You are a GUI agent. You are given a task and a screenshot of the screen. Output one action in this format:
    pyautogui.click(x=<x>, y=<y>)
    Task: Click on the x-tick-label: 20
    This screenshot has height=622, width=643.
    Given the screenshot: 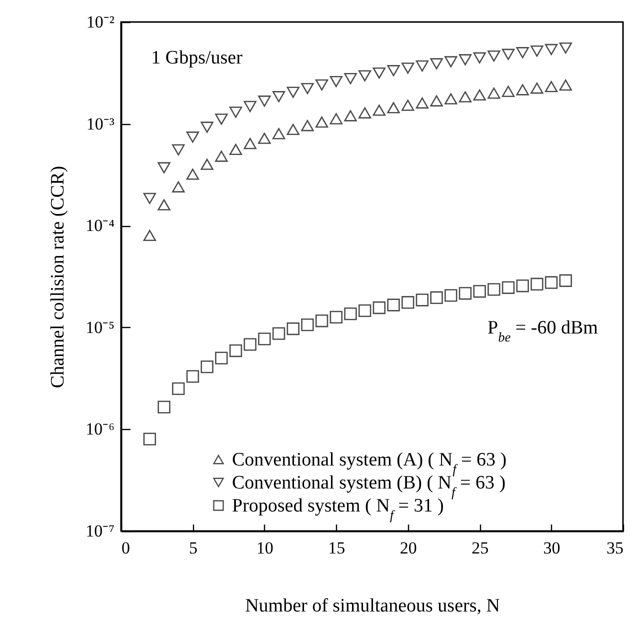 What is the action you would take?
    pyautogui.click(x=408, y=548)
    